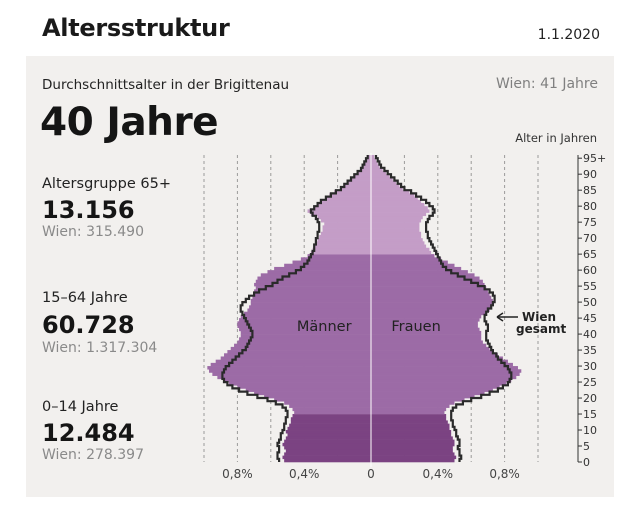 This screenshot has width=640, height=515. Describe the element at coordinates (371, 474) in the screenshot. I see `x-tick-label: 0` at that location.